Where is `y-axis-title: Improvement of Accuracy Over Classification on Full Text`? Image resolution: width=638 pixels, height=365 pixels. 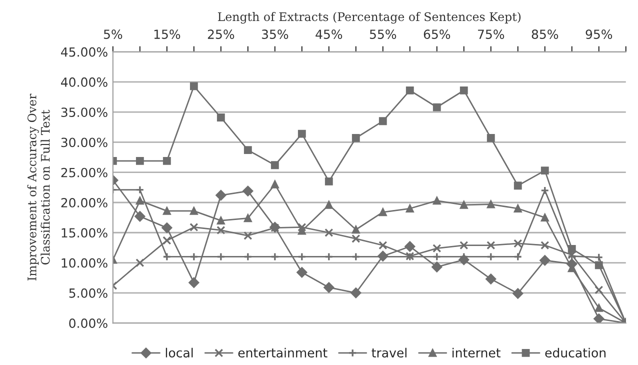
y-axis-title: Improvement of Accuracy Over Classification on Full Text is located at coordinates (38, 187).